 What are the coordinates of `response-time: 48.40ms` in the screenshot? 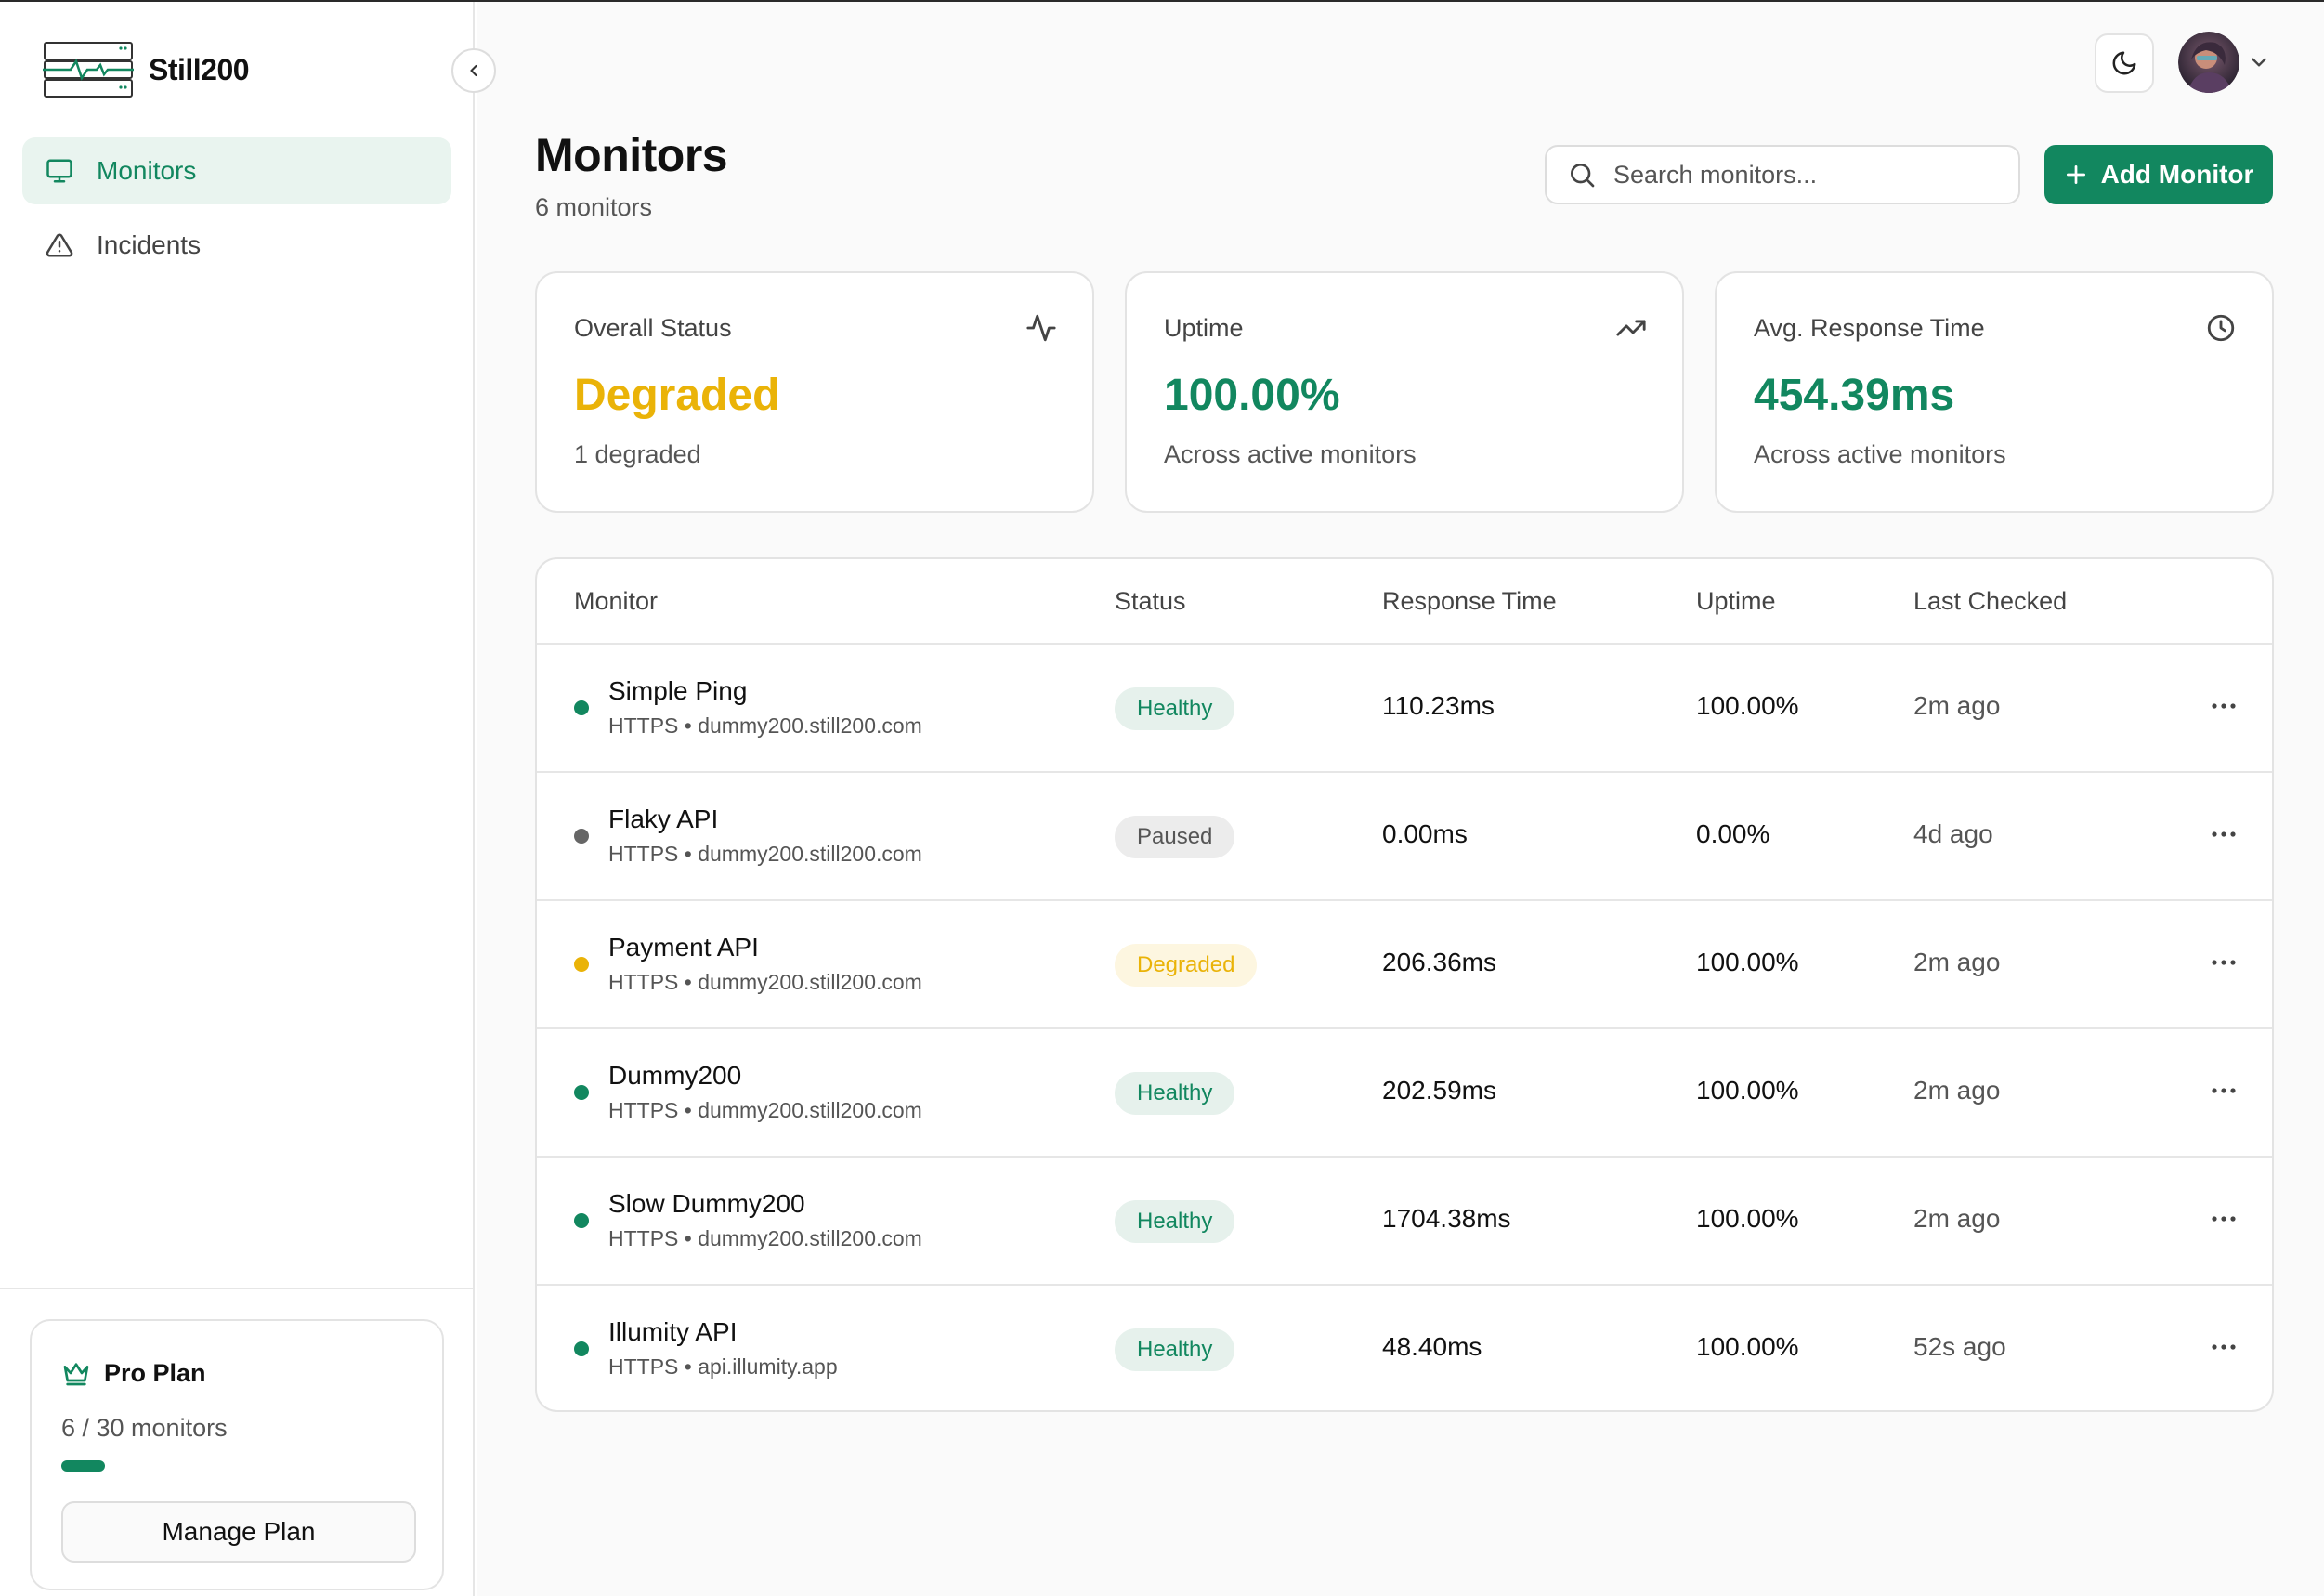 It's located at (1432, 1346).